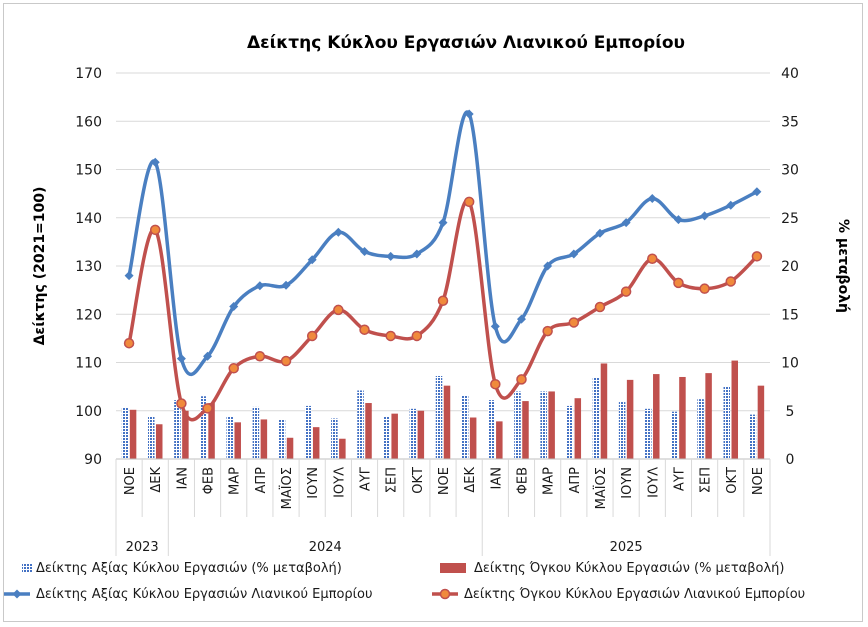 The image size is (868, 627). I want to click on year-label: 2023, so click(142, 547).